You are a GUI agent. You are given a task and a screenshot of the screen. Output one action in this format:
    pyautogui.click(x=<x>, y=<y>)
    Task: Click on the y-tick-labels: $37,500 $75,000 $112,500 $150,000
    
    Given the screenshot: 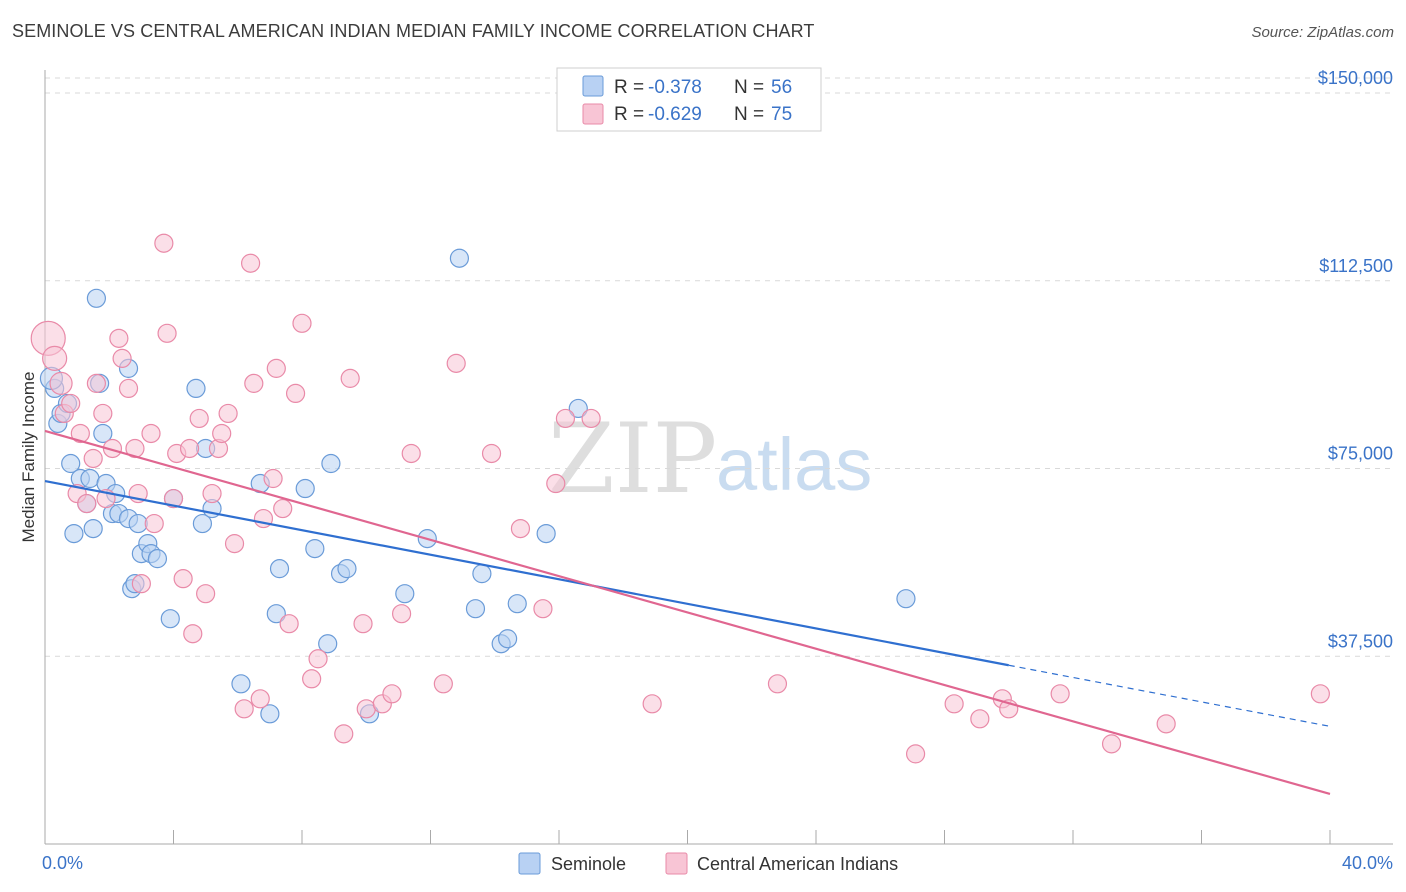 What is the action you would take?
    pyautogui.click(x=1355, y=359)
    